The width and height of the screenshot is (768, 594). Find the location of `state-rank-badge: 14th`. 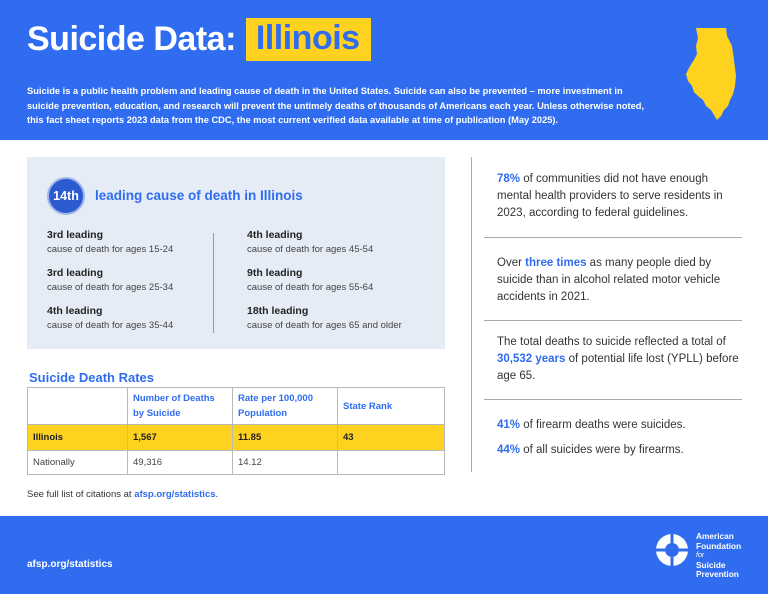

state-rank-badge: 14th is located at coordinates (66, 196).